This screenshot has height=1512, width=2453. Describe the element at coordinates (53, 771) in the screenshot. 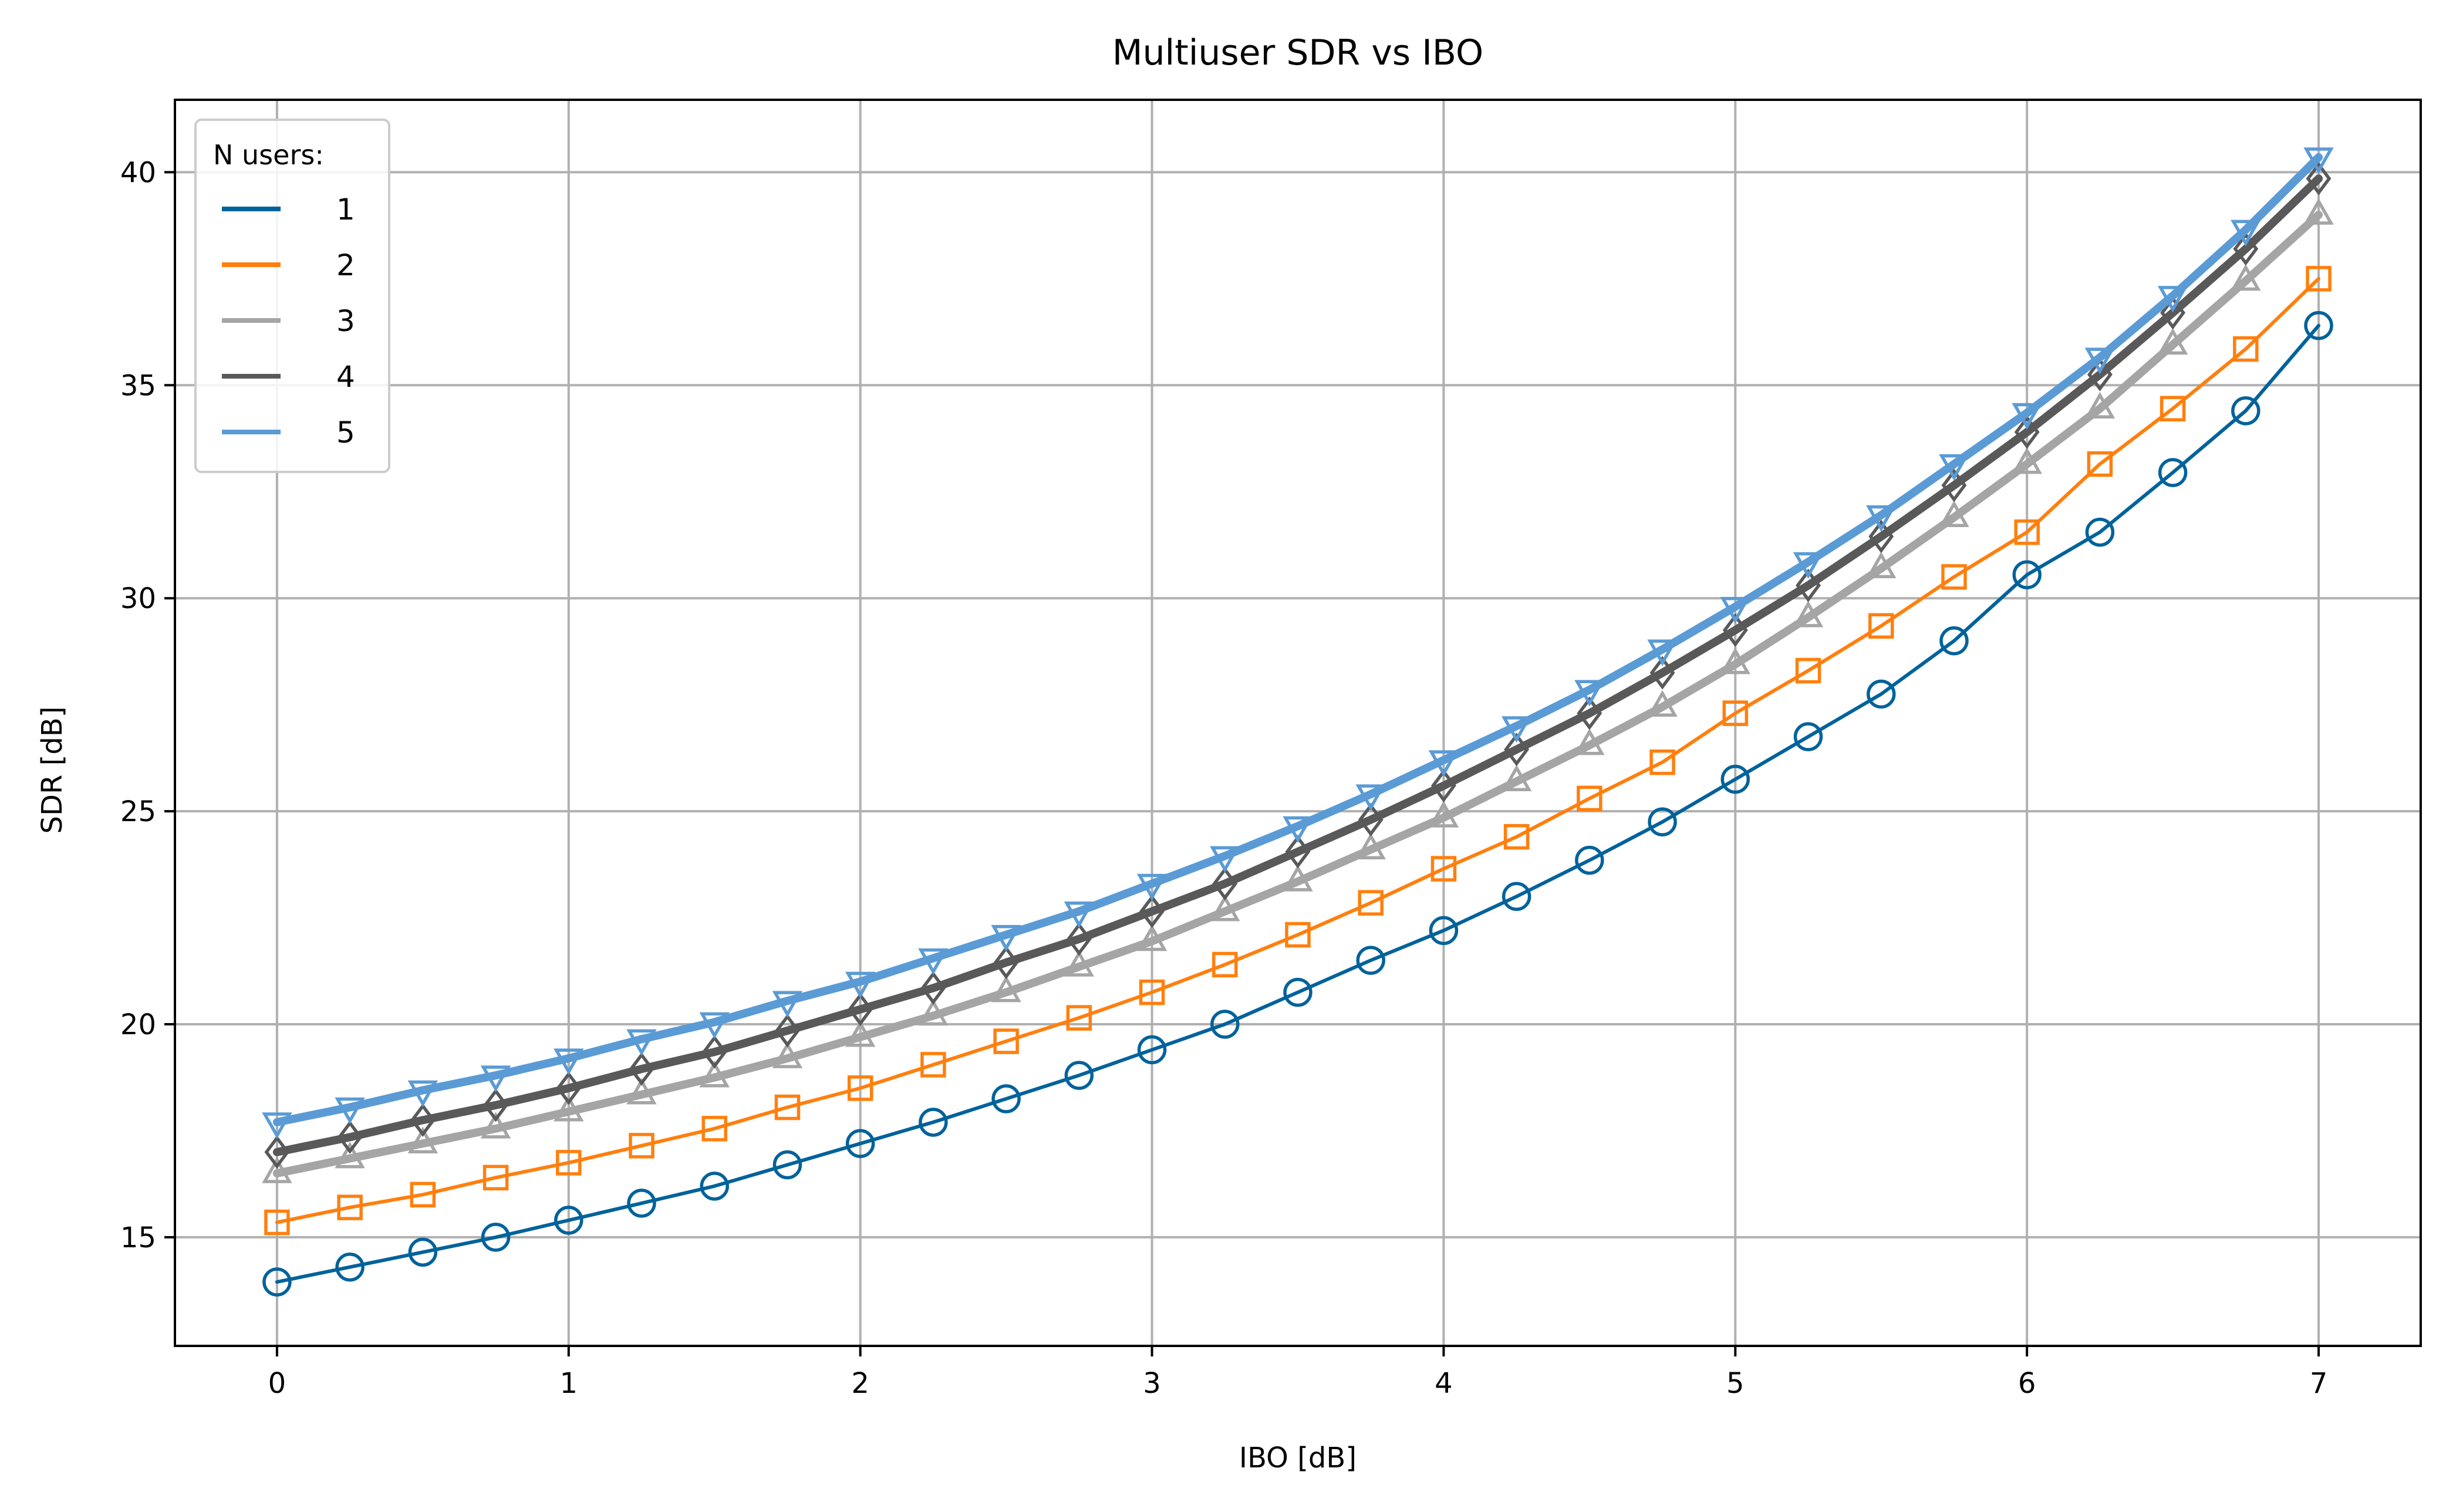

I see `y-axis-label: SDR [dB]` at that location.